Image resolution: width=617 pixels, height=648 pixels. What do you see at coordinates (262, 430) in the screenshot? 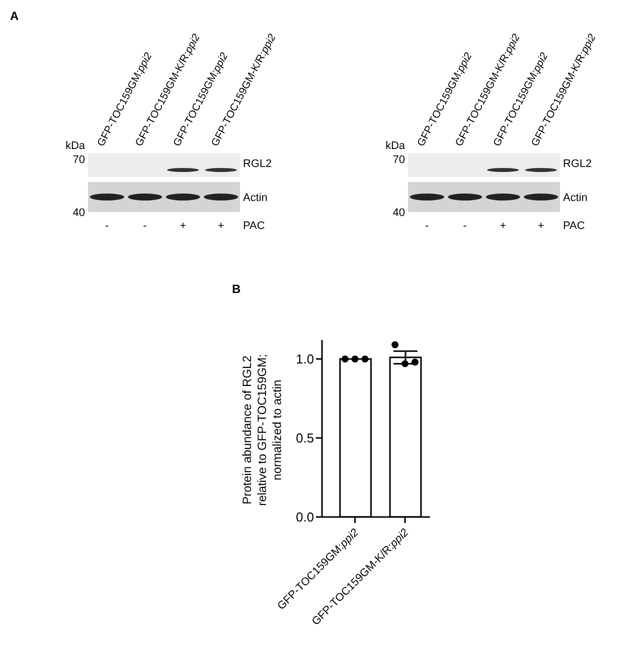
I see `y-axis-title: Protein abundance of RGL2 relative to GFP-TOC159GM; normalized to actin` at bounding box center [262, 430].